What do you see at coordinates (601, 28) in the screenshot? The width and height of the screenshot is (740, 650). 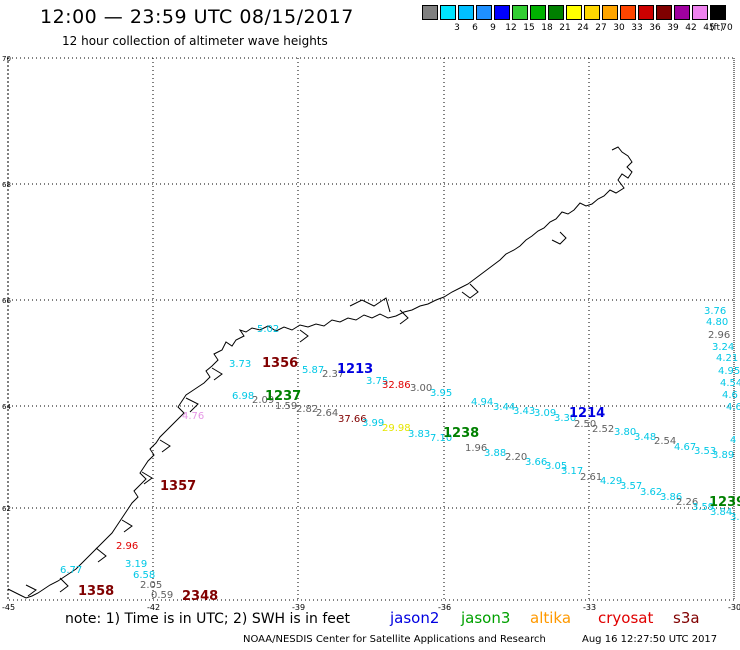 I see `legend-label: 27` at bounding box center [601, 28].